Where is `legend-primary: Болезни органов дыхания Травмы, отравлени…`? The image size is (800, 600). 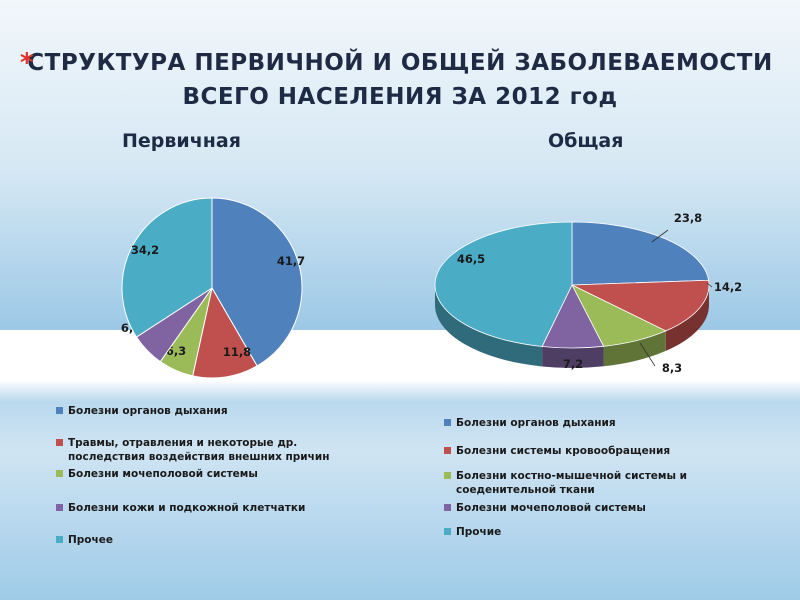
legend-primary: Болезни органов дыхания Травмы, отравлени… is located at coordinates (221, 479).